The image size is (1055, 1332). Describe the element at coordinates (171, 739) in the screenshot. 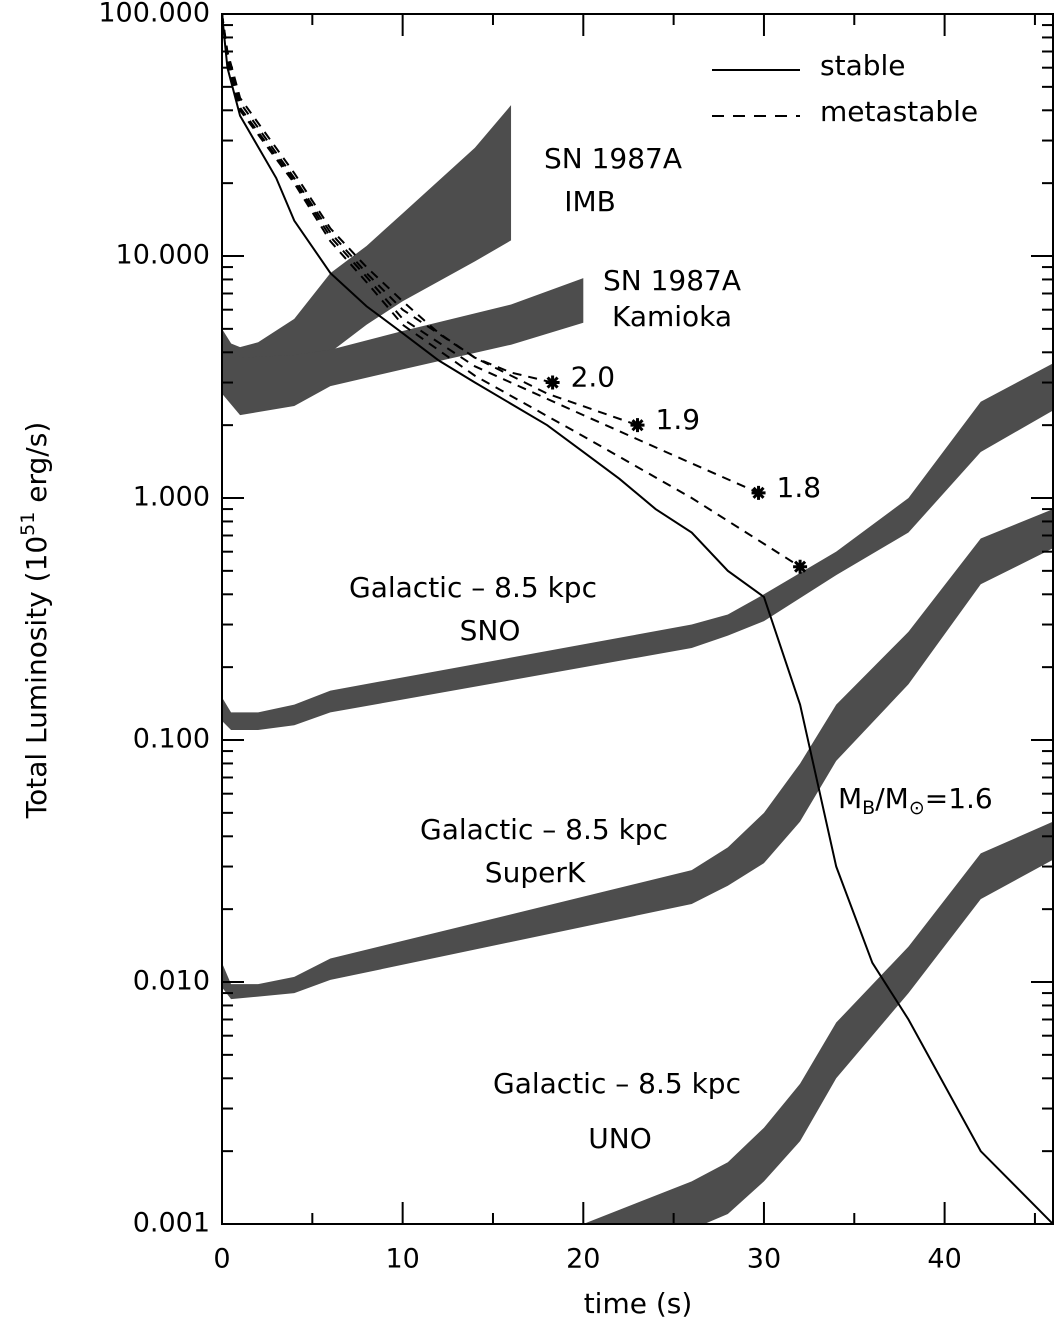

I see `y-tick-label: 0.100` at that location.